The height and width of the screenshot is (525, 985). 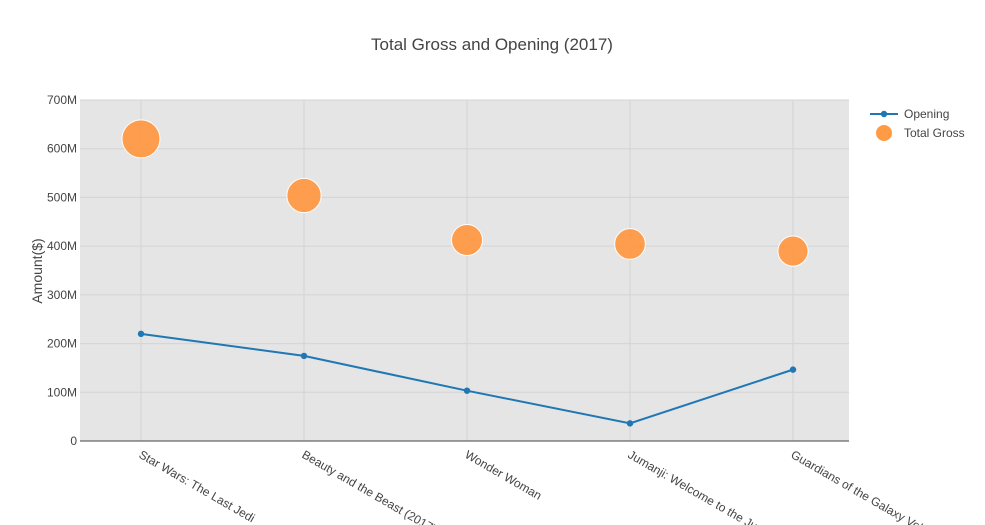 I want to click on y-tick-label: 300M, so click(x=62, y=295).